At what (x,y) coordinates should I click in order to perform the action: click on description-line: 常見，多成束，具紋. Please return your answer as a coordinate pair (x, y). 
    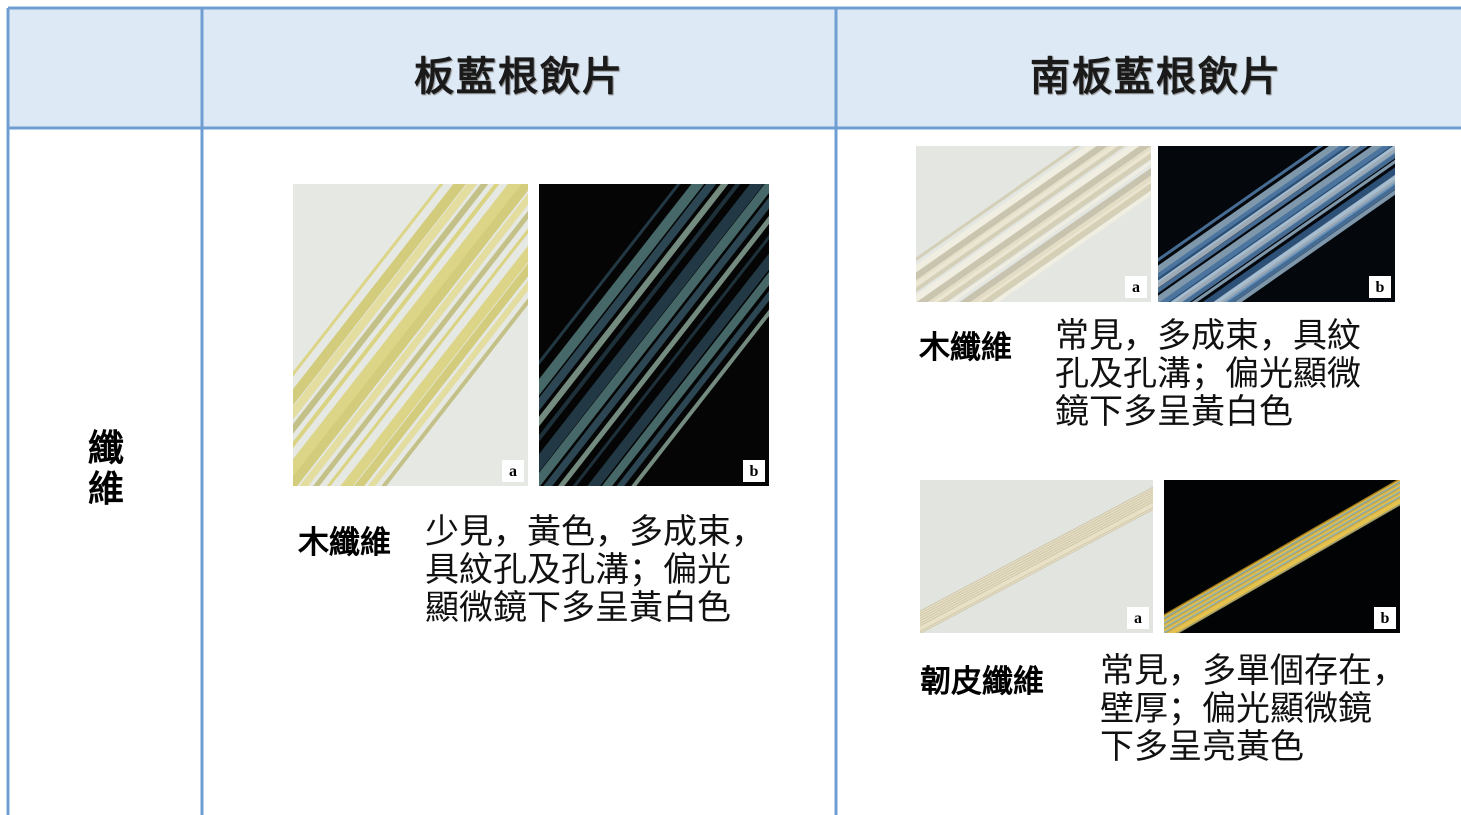
    Looking at the image, I should click on (1208, 336).